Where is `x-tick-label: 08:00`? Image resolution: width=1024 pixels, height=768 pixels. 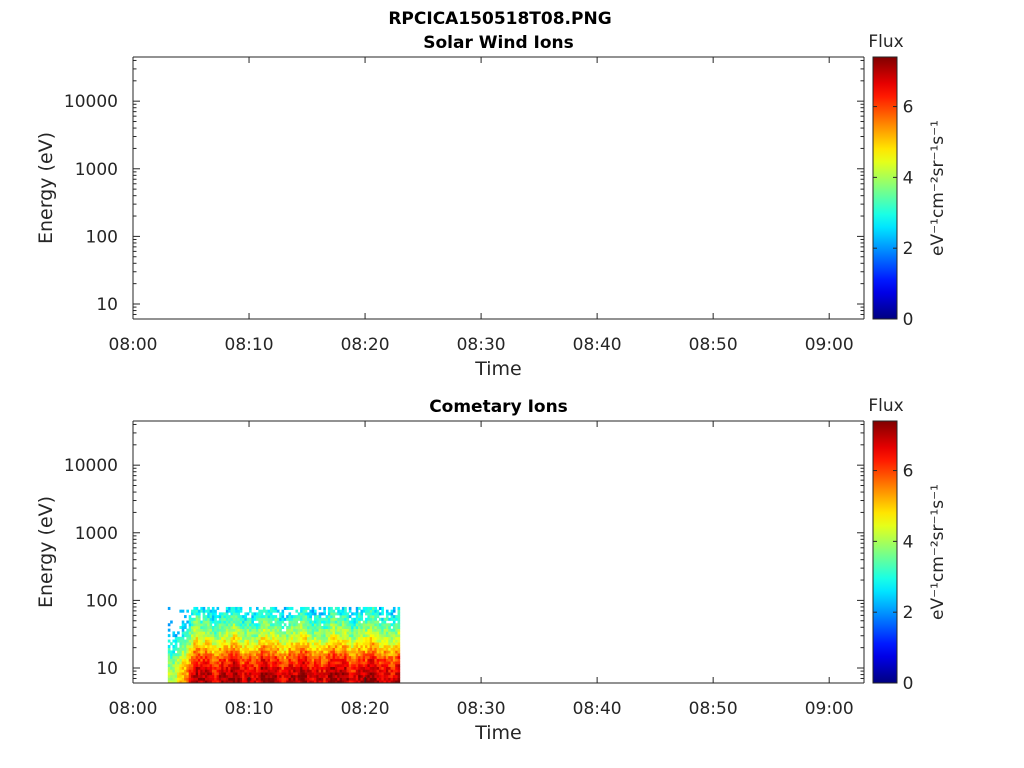
x-tick-label: 08:00 is located at coordinates (133, 345).